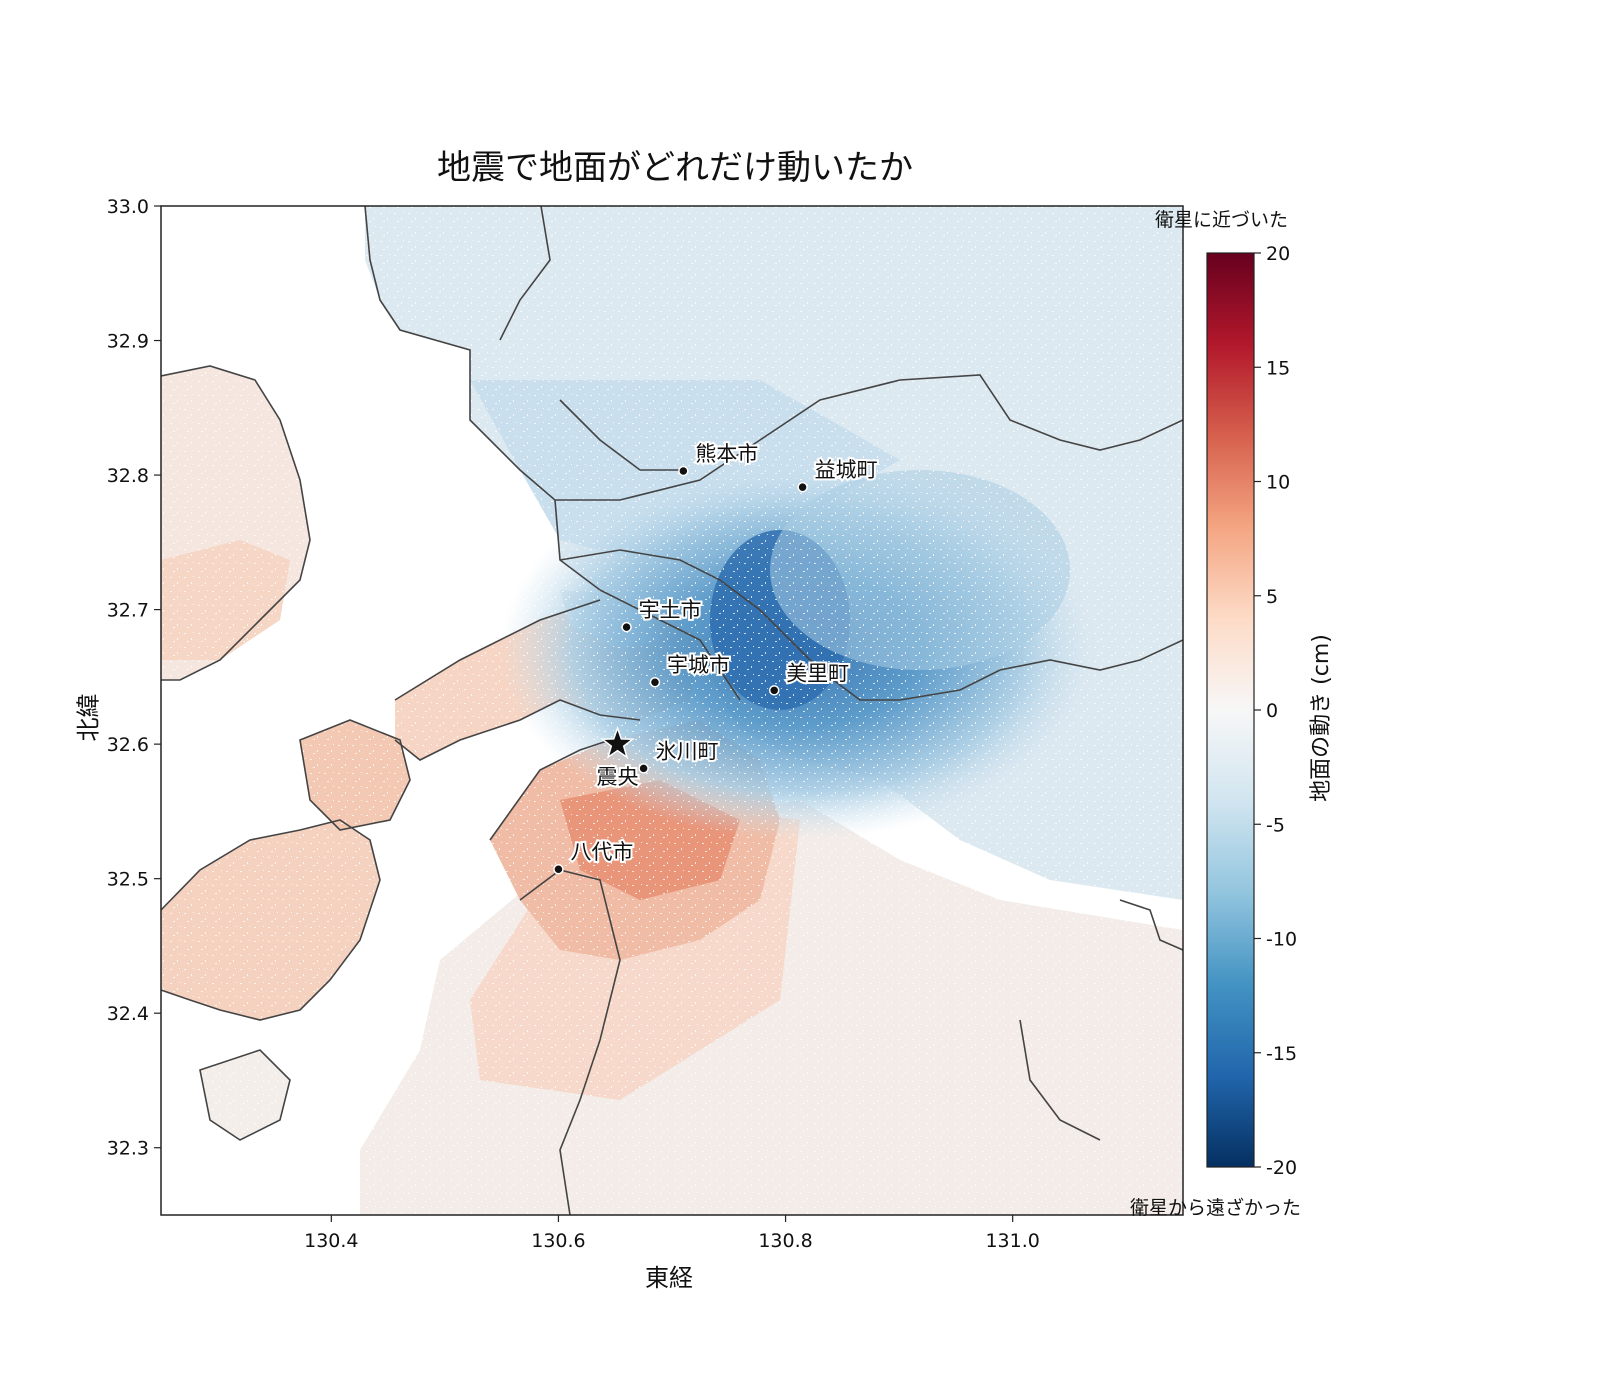  I want to click on colorbar-tick-label: -15, so click(1281, 1054).